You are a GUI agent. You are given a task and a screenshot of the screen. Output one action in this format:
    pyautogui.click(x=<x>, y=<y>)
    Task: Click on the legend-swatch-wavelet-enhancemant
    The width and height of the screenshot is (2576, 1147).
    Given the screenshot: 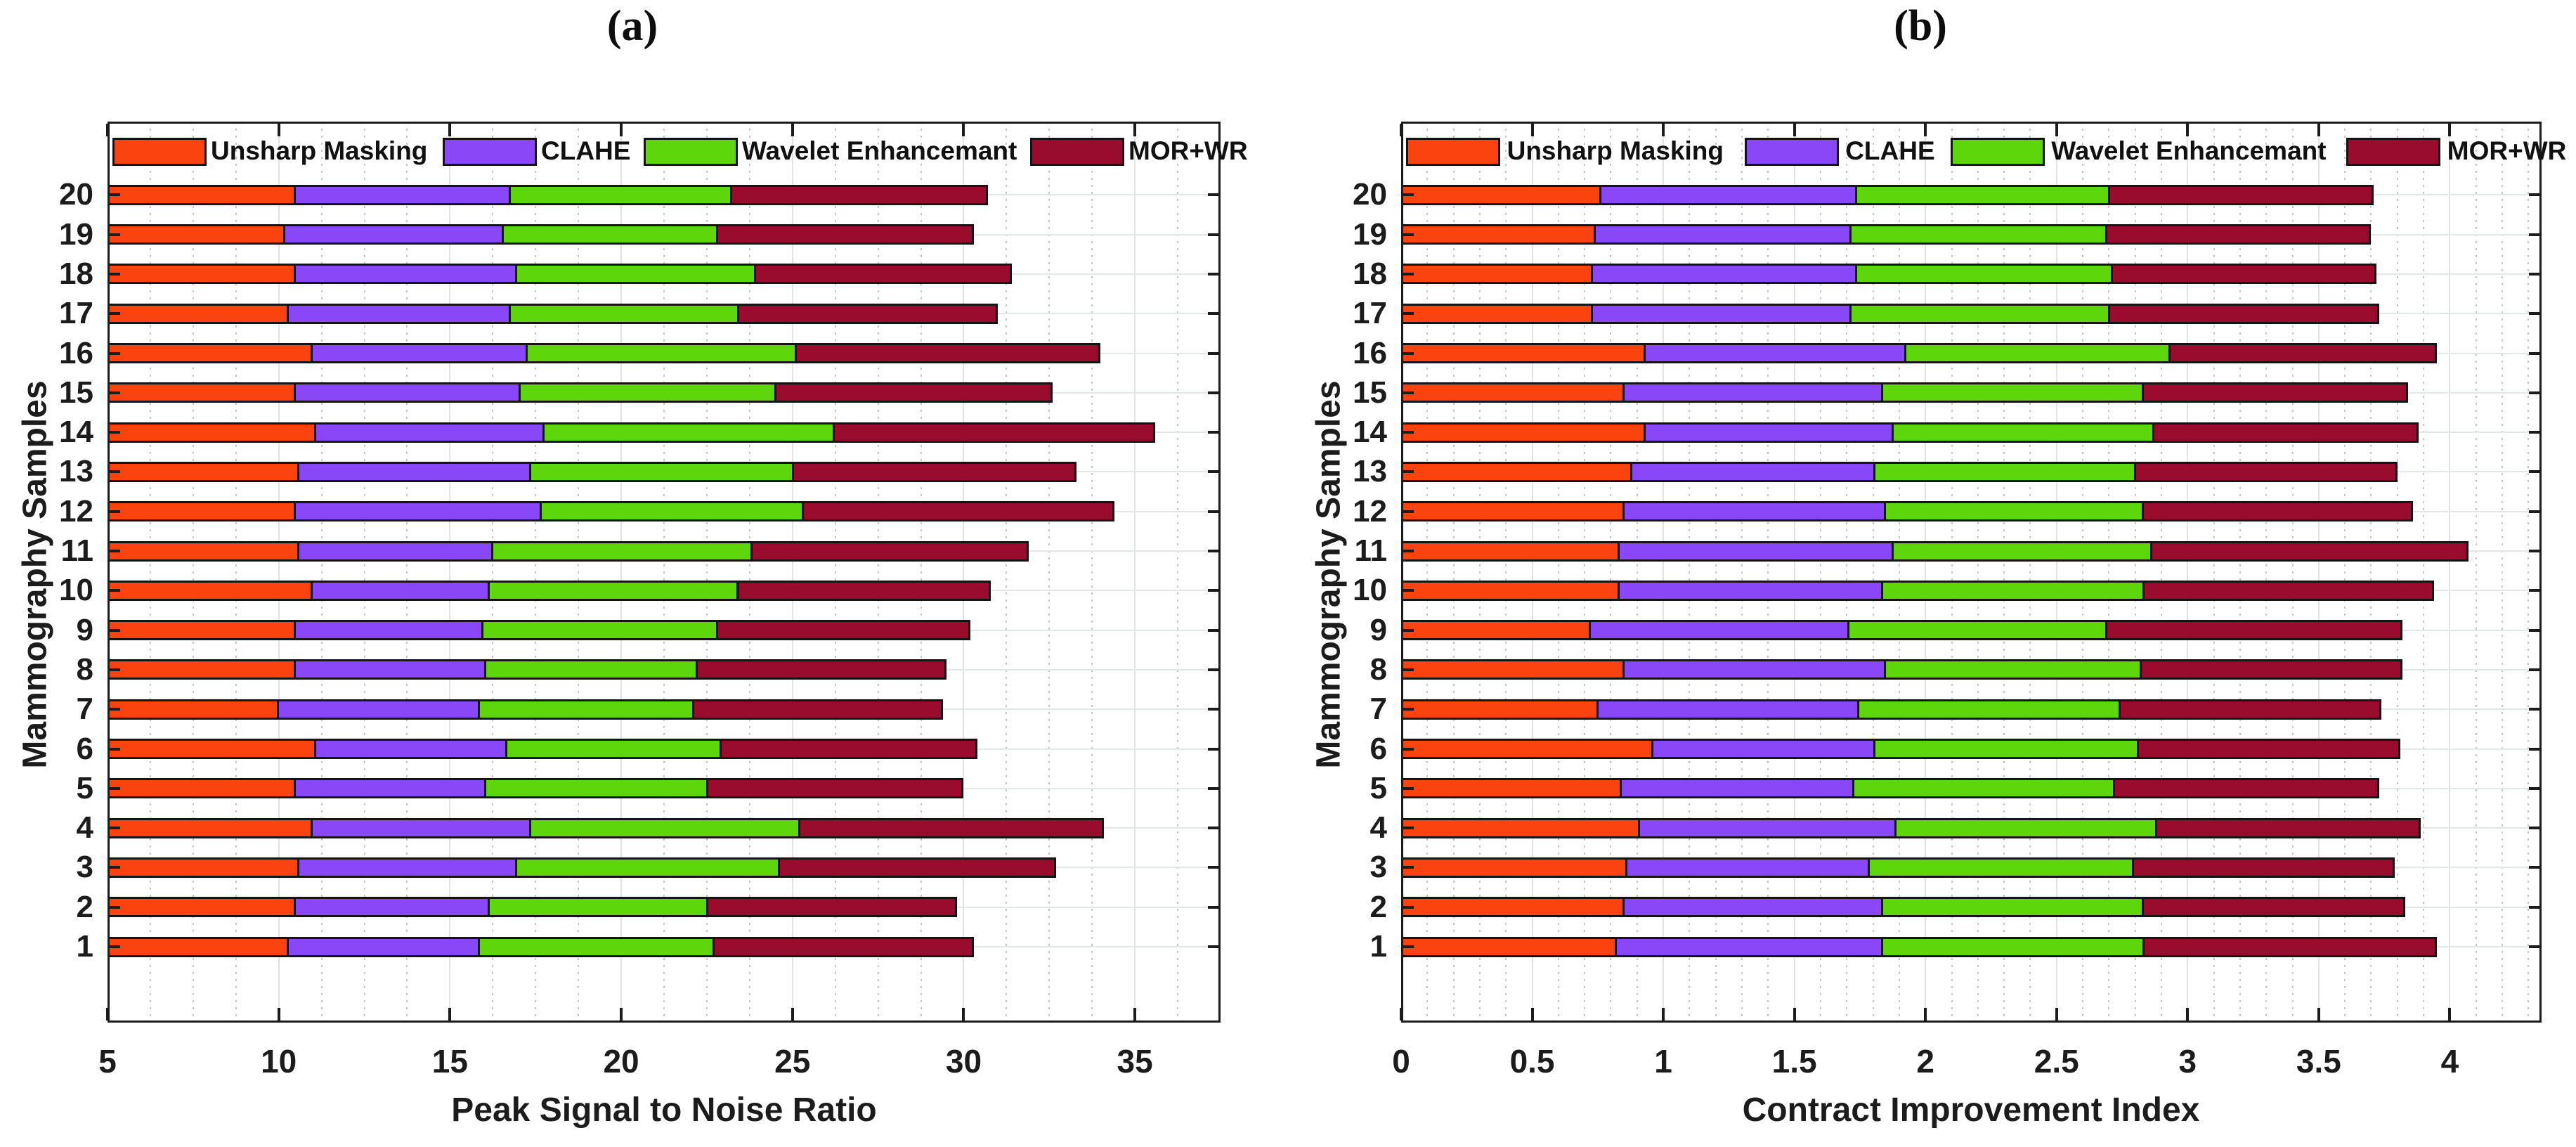 What is the action you would take?
    pyautogui.click(x=691, y=152)
    